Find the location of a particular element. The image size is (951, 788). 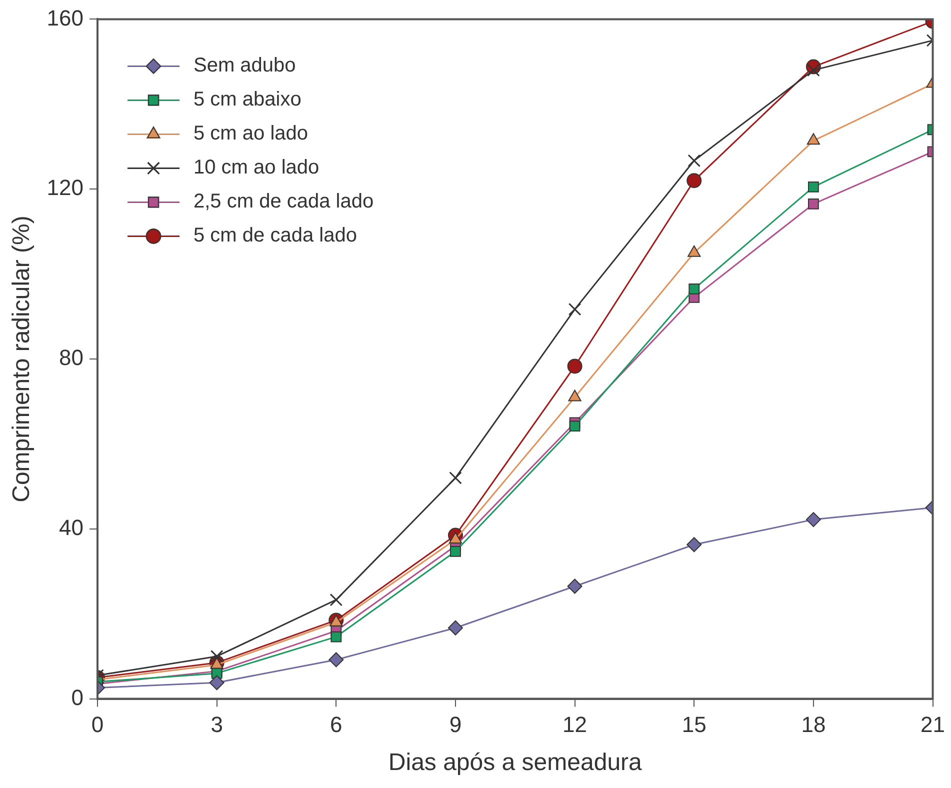

x-axis-title: Dias após a semeadura is located at coordinates (515, 762).